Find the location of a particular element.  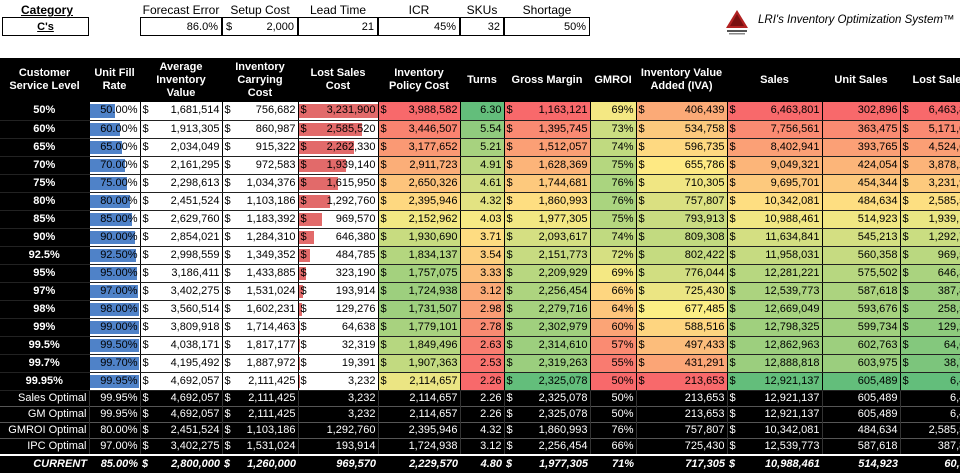

summary-sales-cell-value: 12,539,773 is located at coordinates (791, 446).